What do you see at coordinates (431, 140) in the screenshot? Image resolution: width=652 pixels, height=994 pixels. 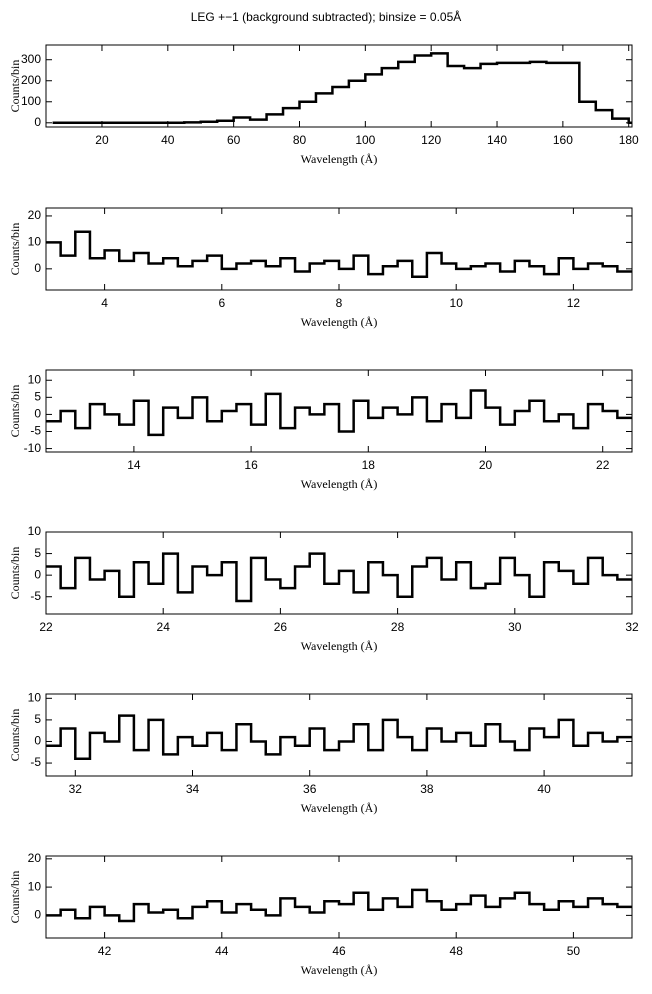 I see `x-tick-label: 120` at bounding box center [431, 140].